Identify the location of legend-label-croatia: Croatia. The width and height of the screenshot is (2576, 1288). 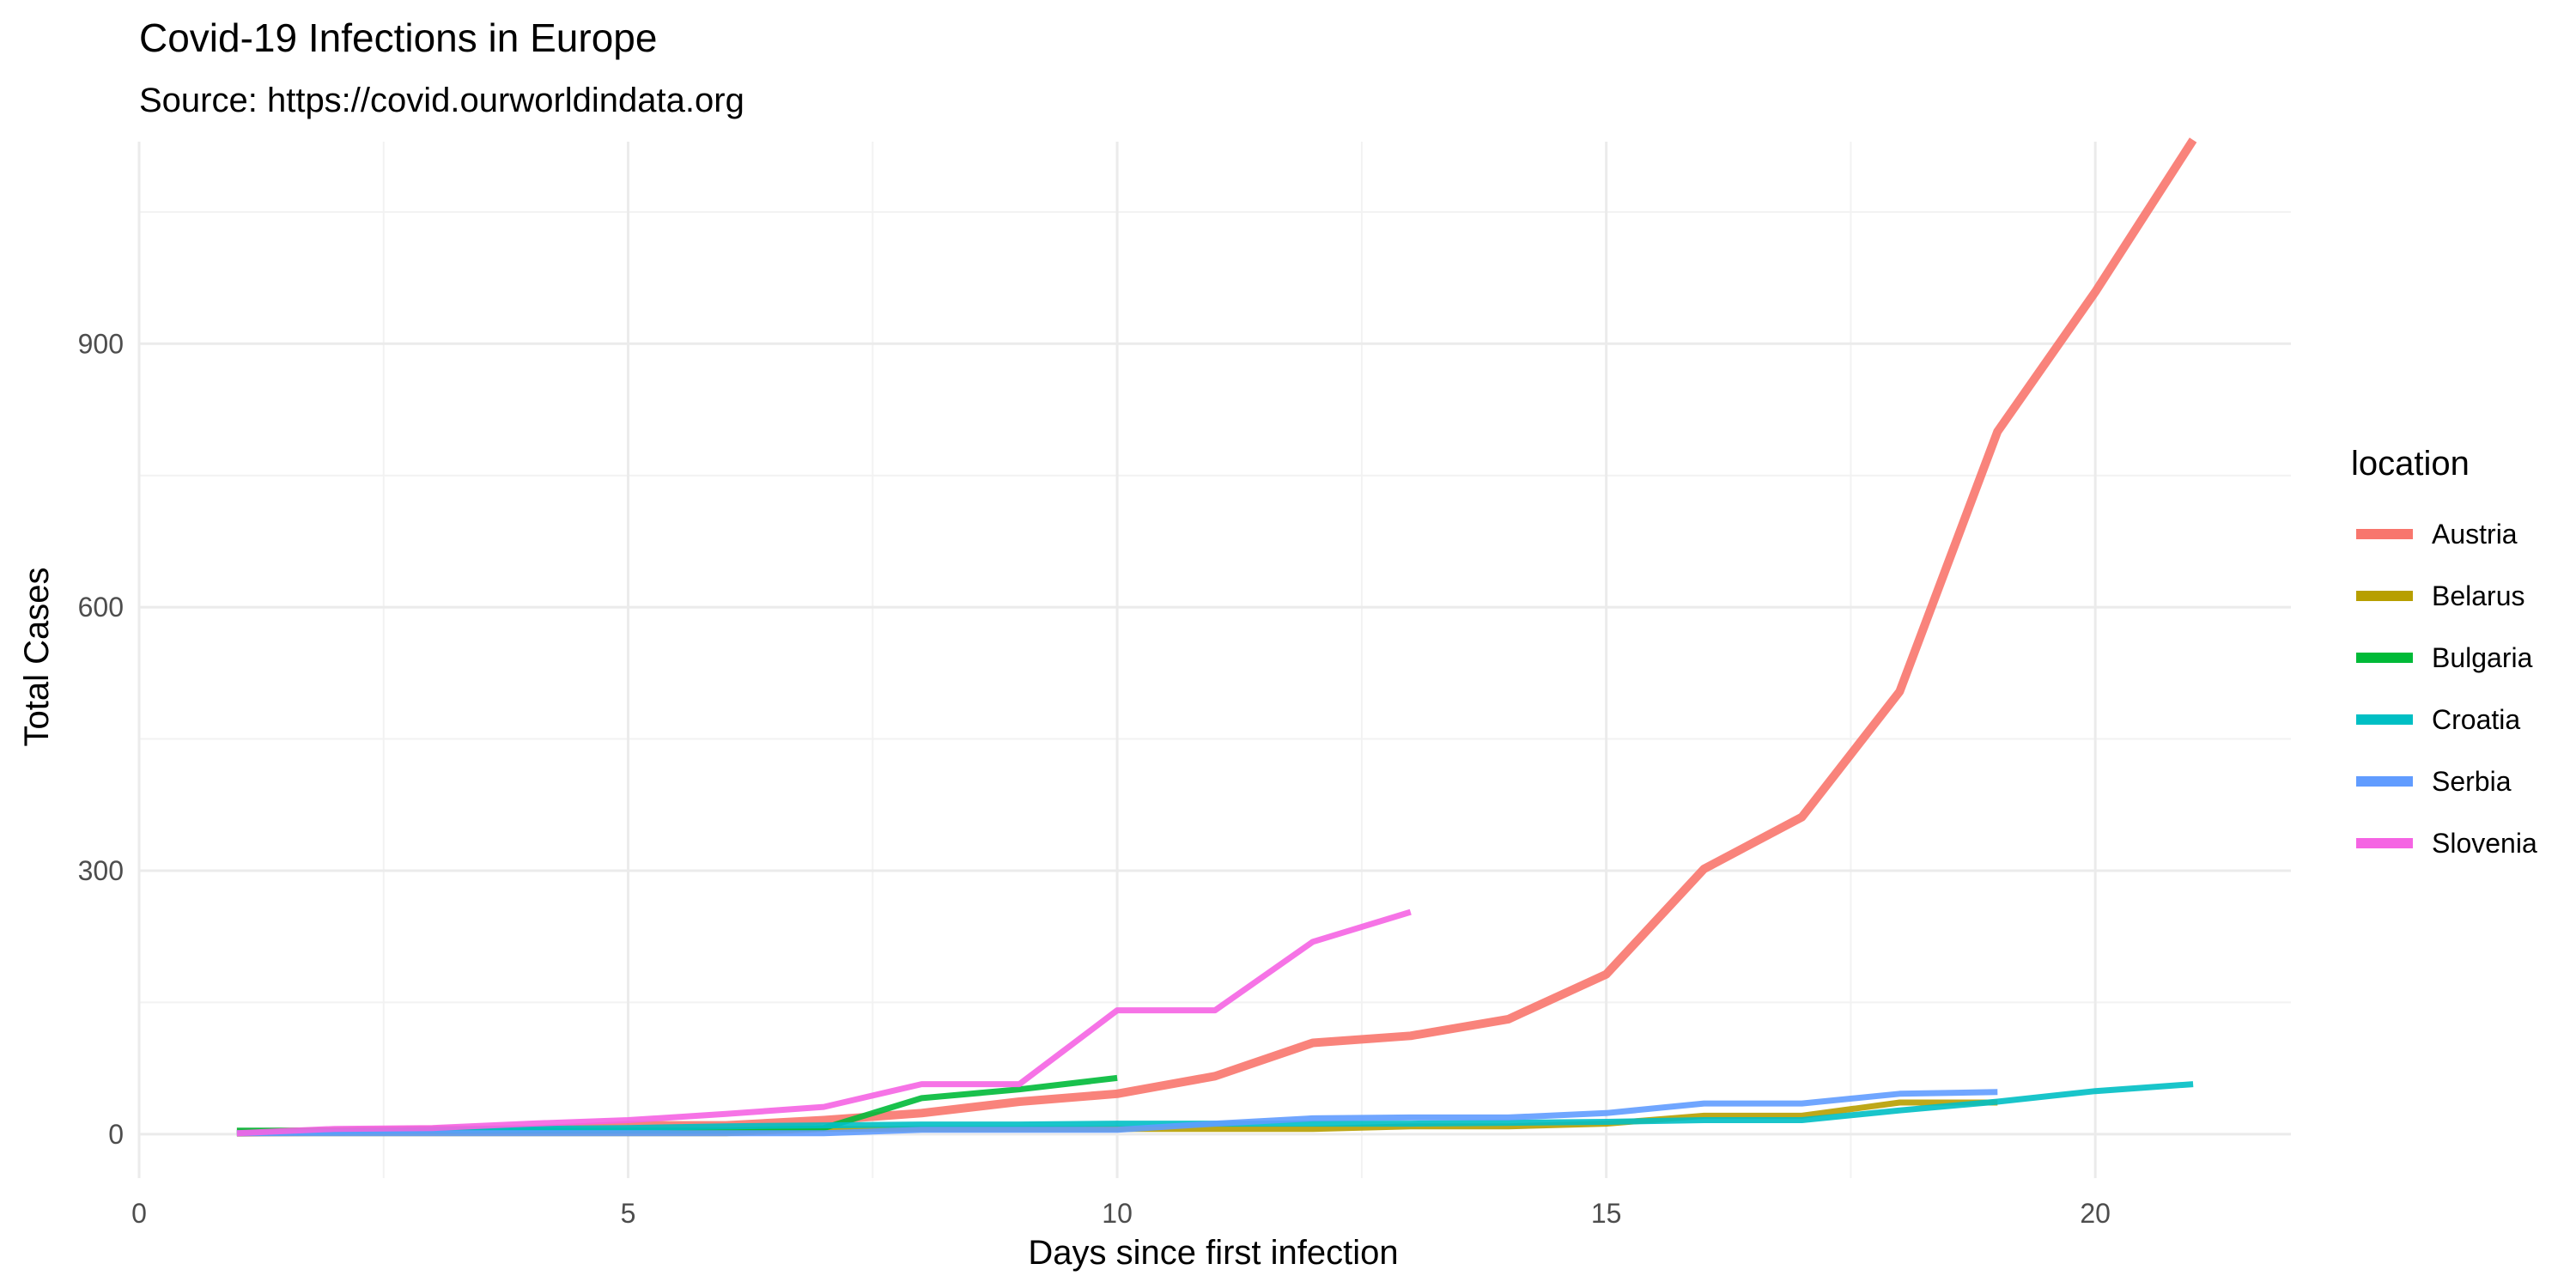
(2476, 719).